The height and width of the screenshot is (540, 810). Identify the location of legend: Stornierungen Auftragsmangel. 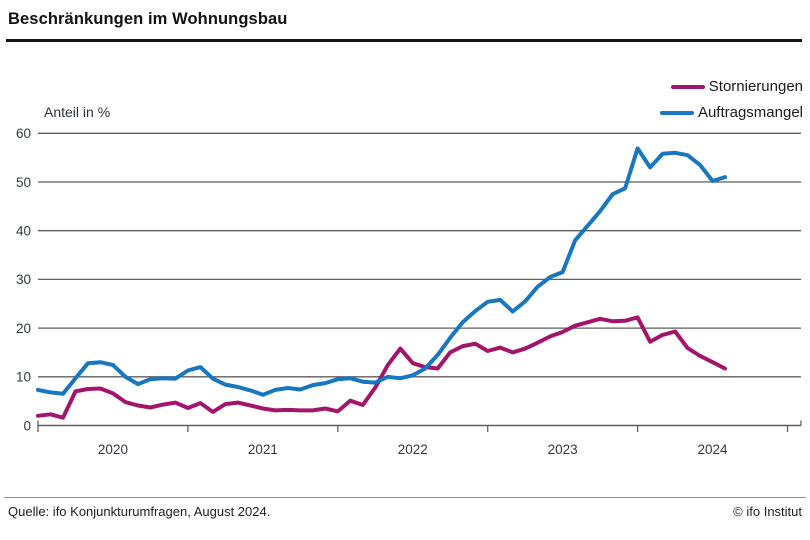
(731, 99).